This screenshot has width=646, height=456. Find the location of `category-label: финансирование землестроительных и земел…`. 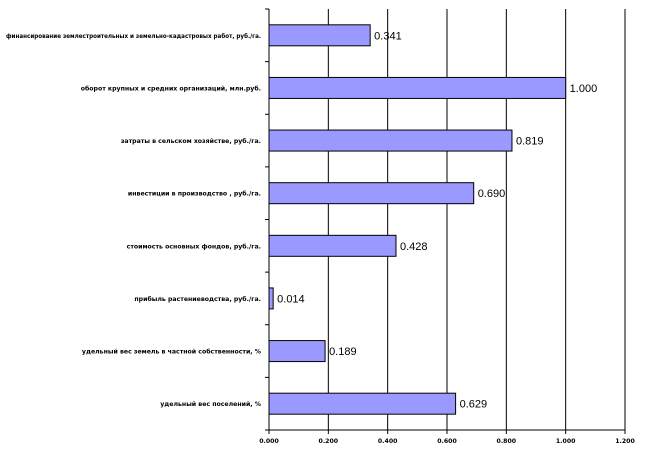

category-label: финансирование землестроительных и земел… is located at coordinates (133, 36).